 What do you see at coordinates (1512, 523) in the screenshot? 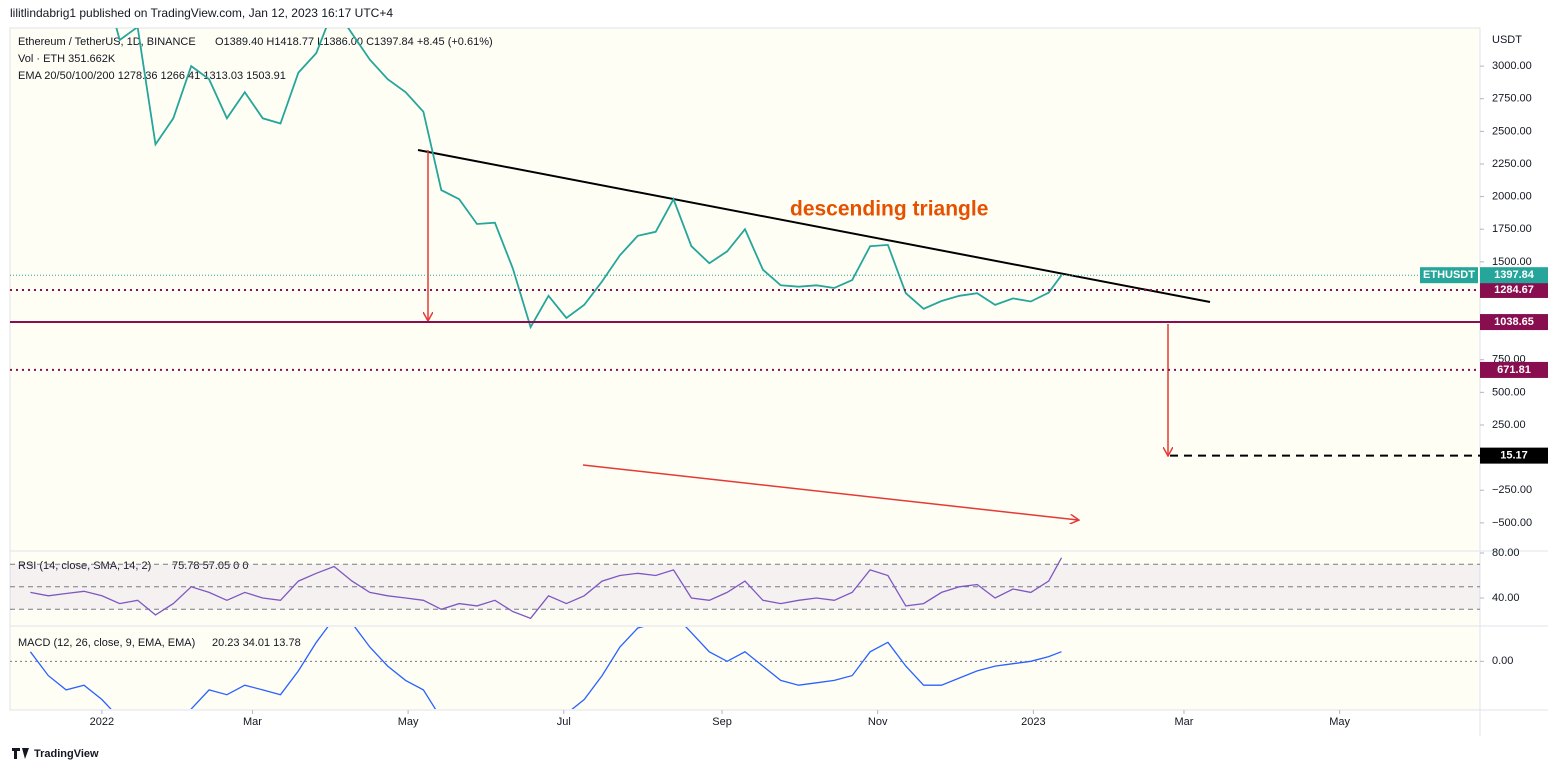
I see `y-tick-label: −500.00` at bounding box center [1512, 523].